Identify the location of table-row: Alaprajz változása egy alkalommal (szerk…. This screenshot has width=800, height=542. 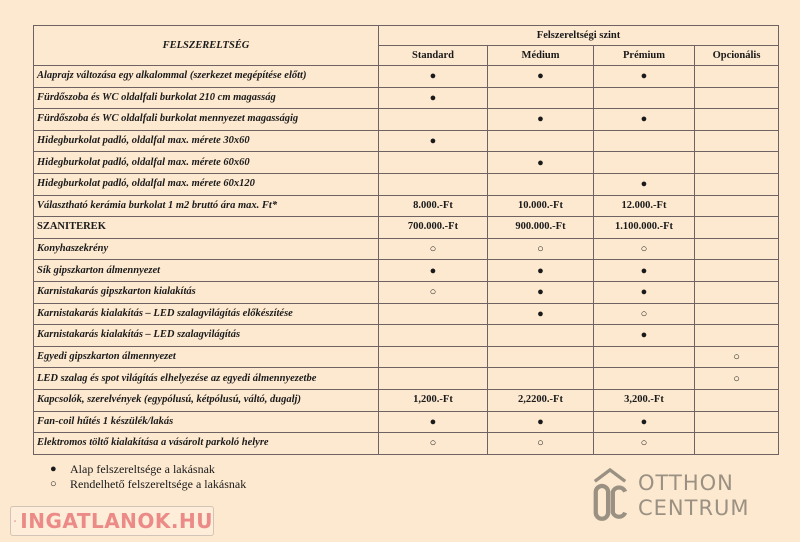
(406, 76).